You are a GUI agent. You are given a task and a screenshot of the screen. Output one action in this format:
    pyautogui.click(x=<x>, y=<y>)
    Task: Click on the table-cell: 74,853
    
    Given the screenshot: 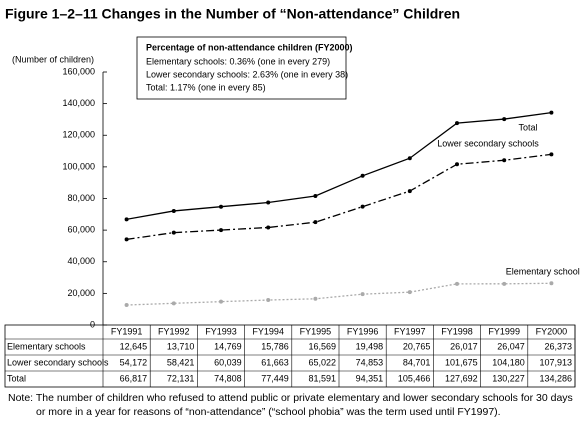 What is the action you would take?
    pyautogui.click(x=370, y=362)
    